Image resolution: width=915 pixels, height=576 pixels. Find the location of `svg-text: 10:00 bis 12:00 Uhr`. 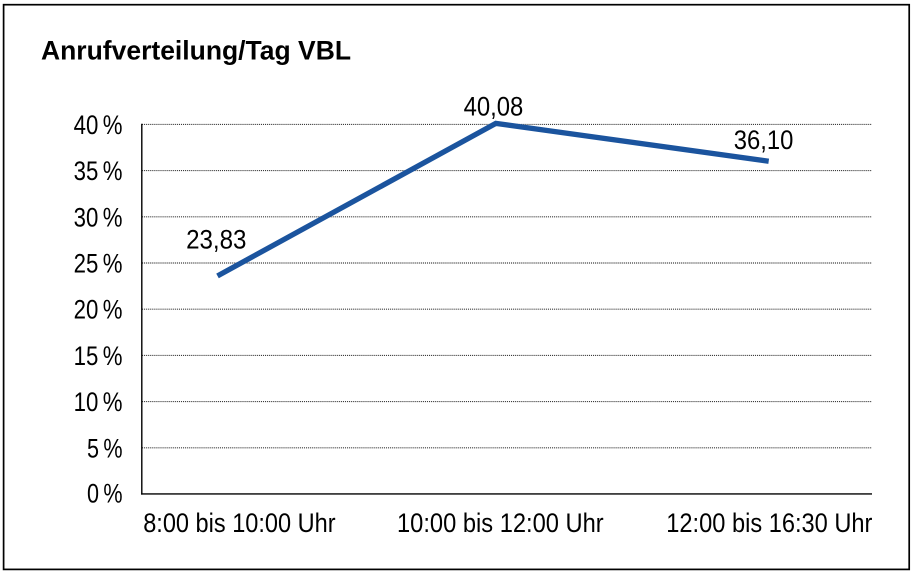

svg-text: 10:00 bis 12:00 Uhr is located at coordinates (500, 523).